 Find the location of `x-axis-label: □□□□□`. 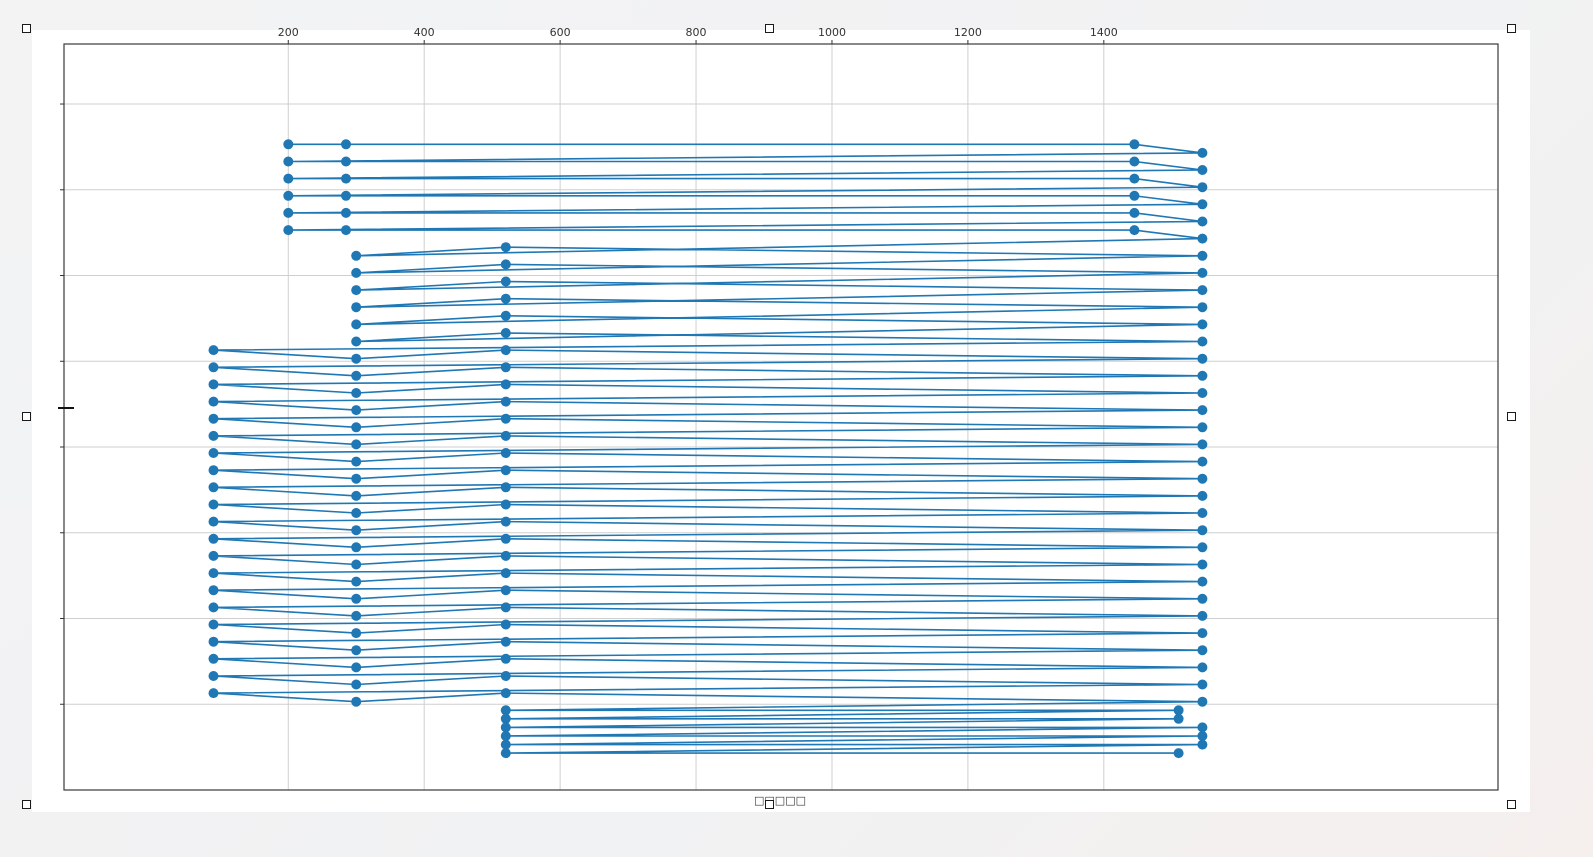

x-axis-label: □□□□□ is located at coordinates (780, 800).